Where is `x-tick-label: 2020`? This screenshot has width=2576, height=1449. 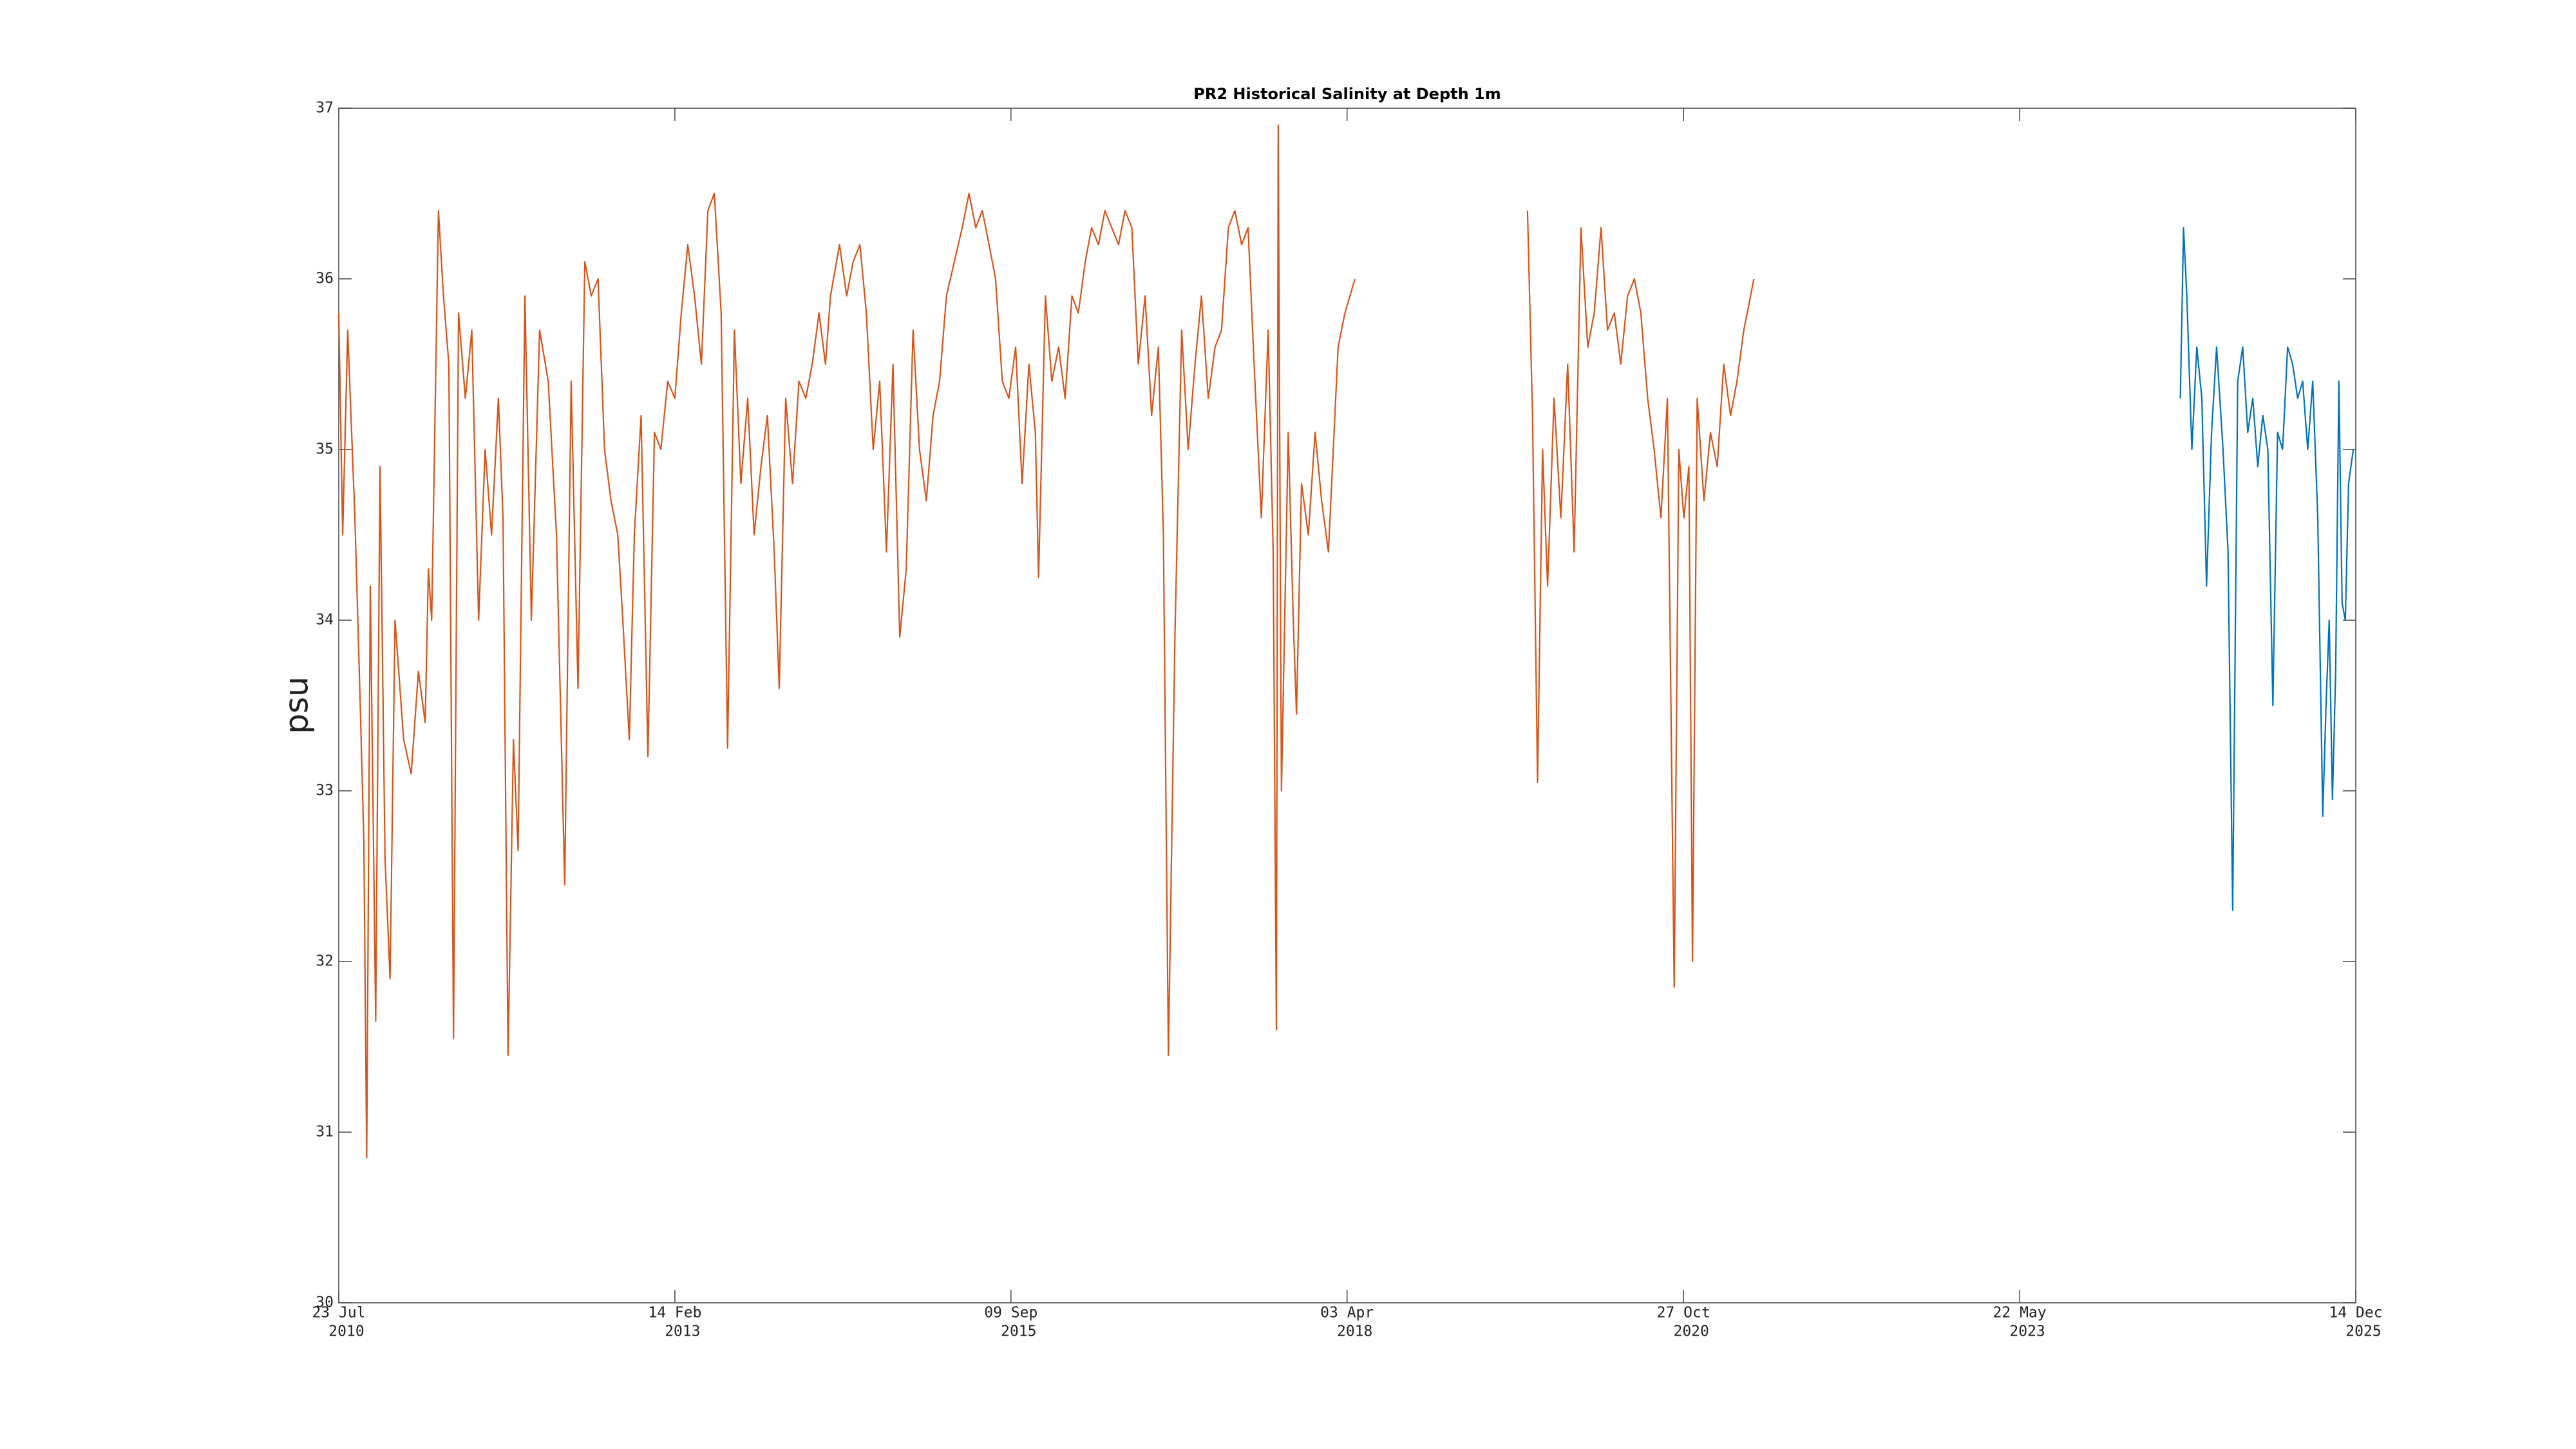 x-tick-label: 2020 is located at coordinates (1691, 1331).